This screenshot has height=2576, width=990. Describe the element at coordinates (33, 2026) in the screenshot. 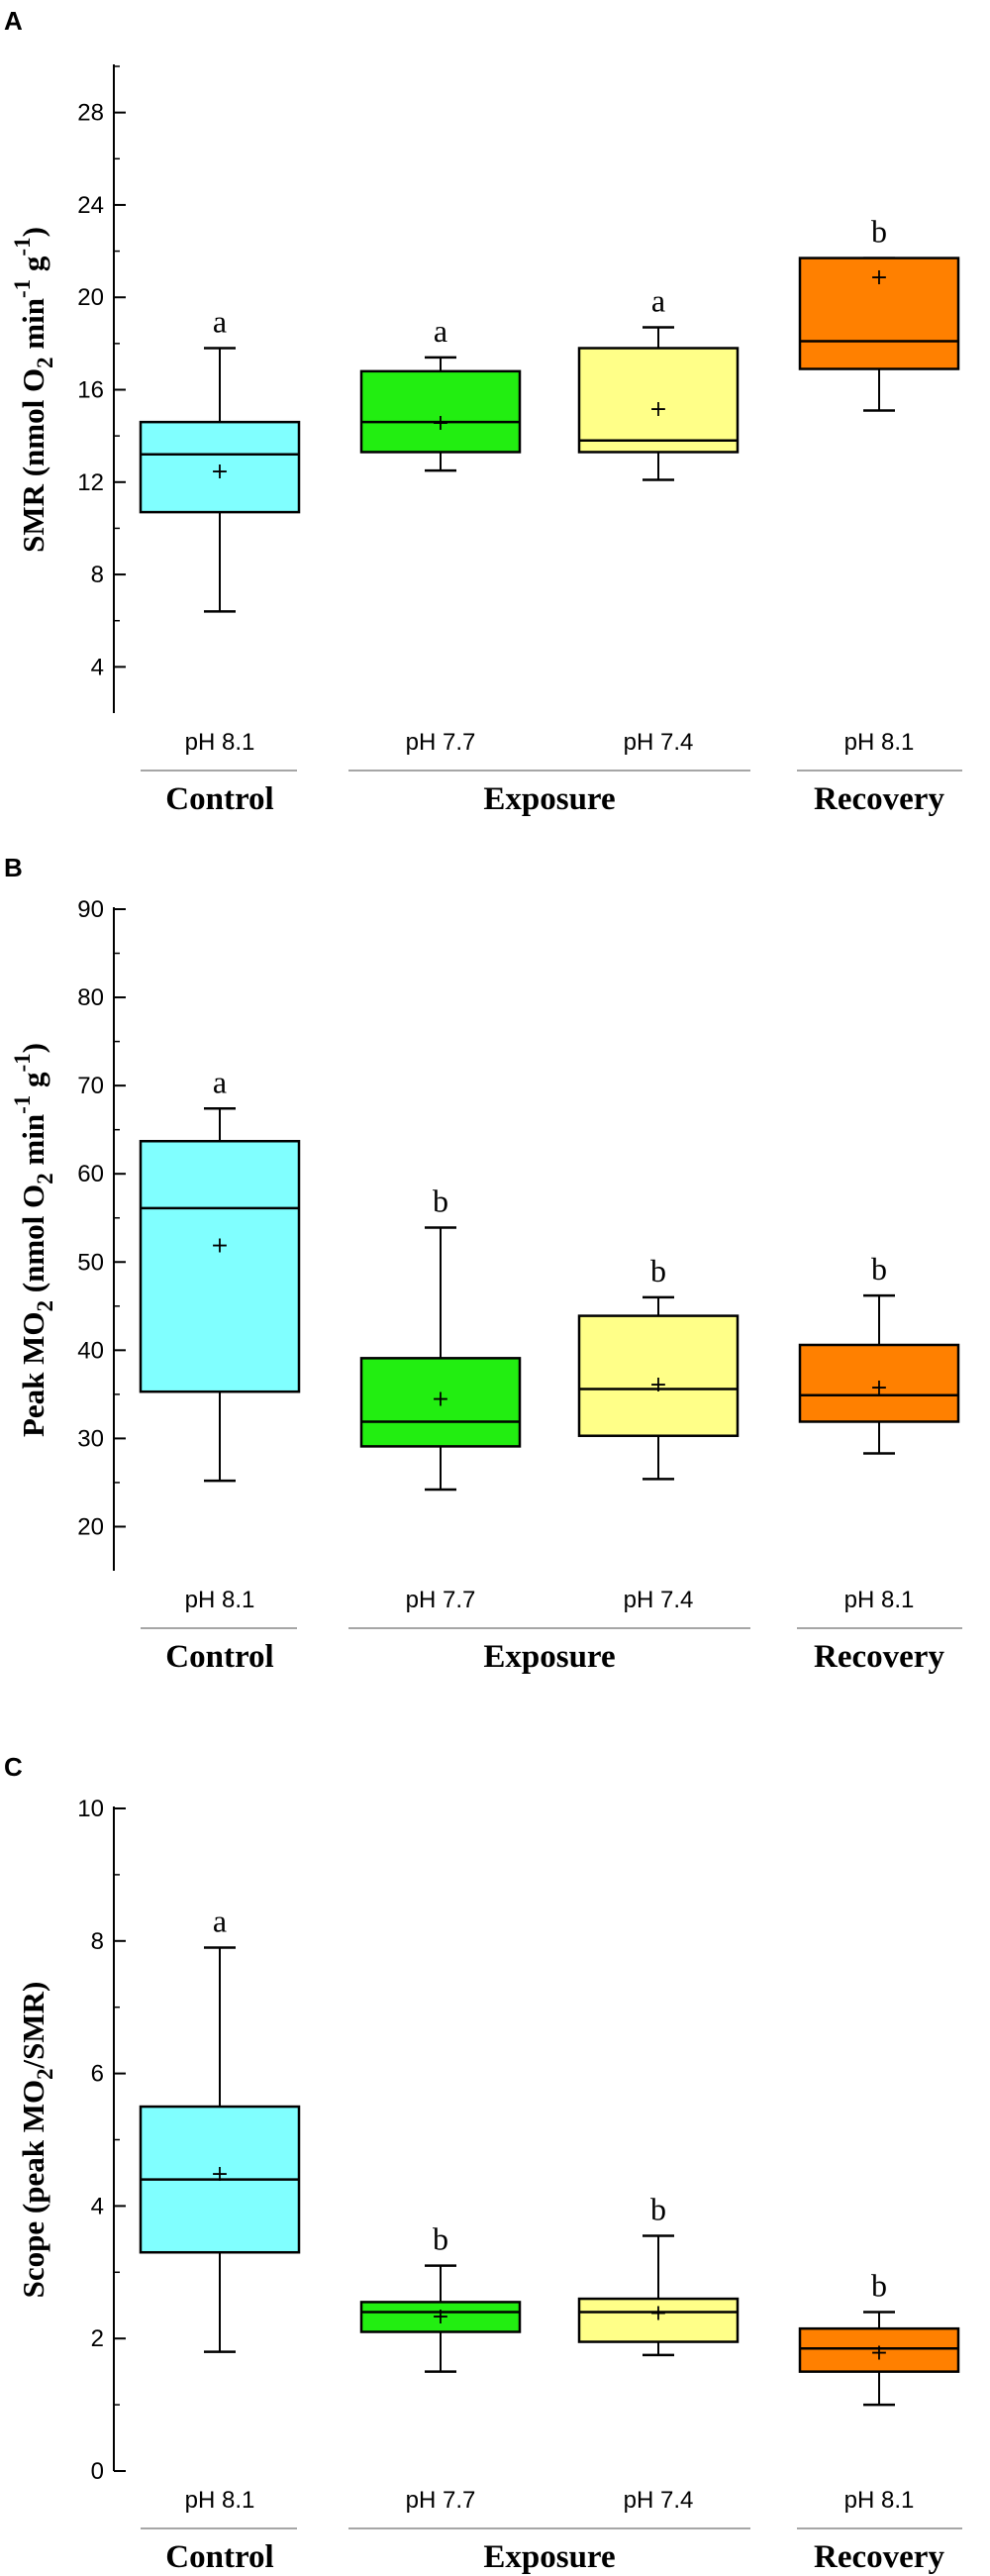

I see `y-axis-title-part: /SMR)` at that location.